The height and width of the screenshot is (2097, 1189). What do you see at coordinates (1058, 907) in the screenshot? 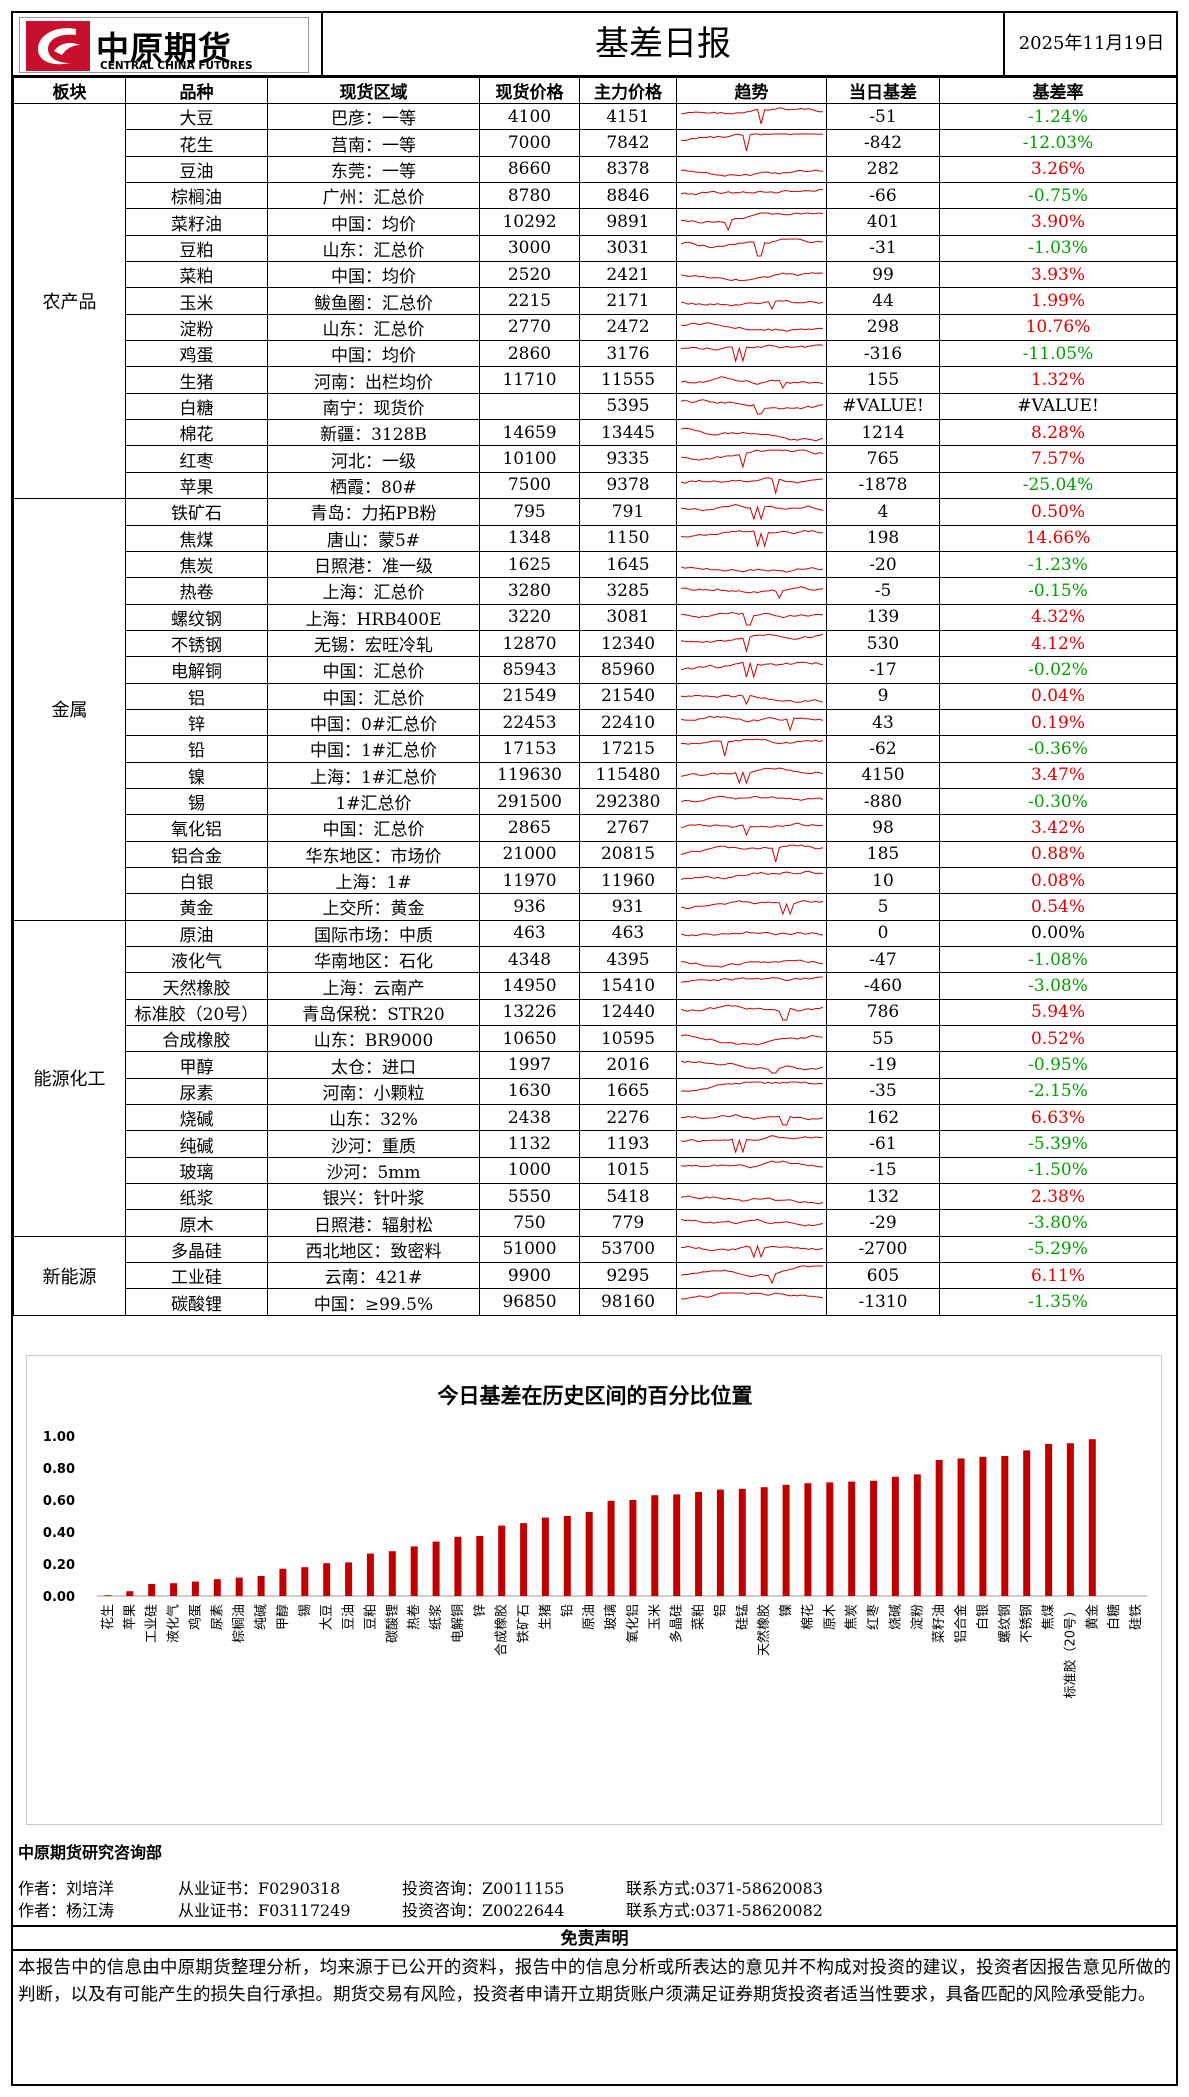
I see `basis-rate-cell: 0.54%` at bounding box center [1058, 907].